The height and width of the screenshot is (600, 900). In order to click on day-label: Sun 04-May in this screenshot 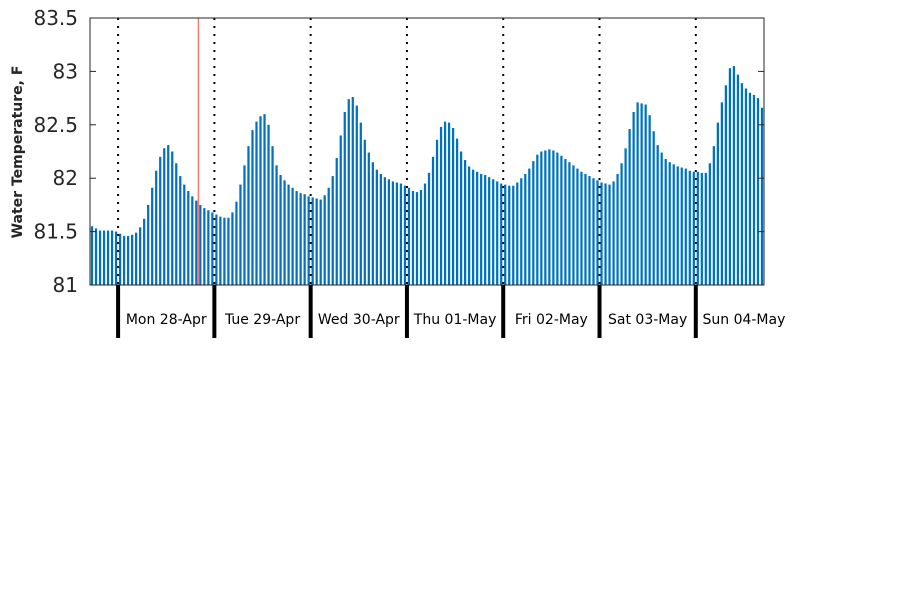, I will do `click(743, 320)`.